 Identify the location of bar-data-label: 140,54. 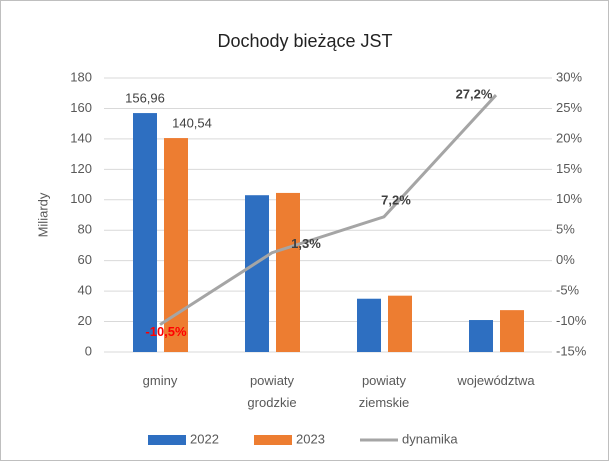
(192, 123).